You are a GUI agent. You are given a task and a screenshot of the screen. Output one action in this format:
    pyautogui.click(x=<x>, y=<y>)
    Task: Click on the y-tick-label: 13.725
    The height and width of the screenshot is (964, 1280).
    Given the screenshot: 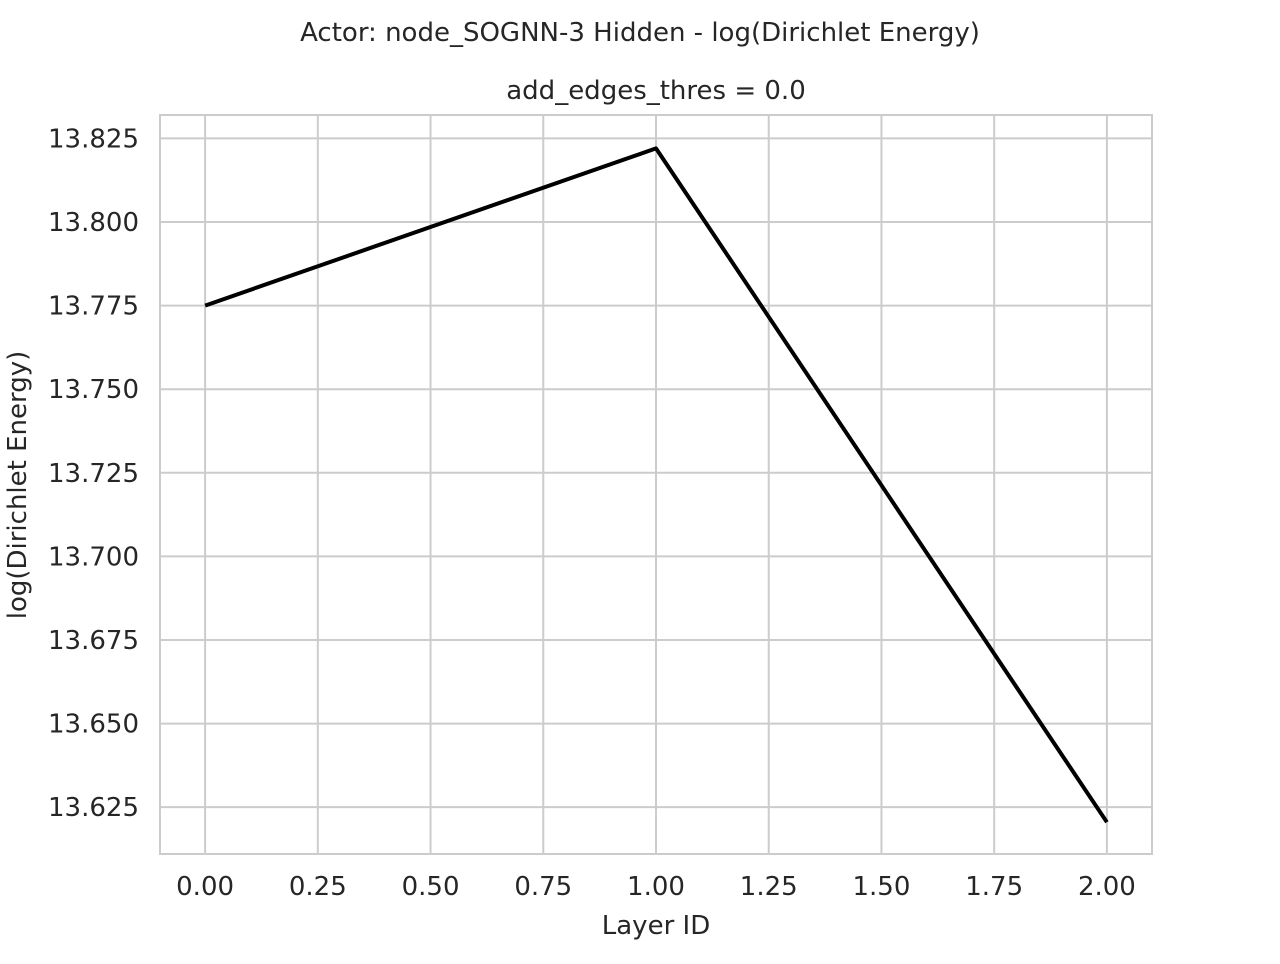 What is the action you would take?
    pyautogui.click(x=93, y=474)
    